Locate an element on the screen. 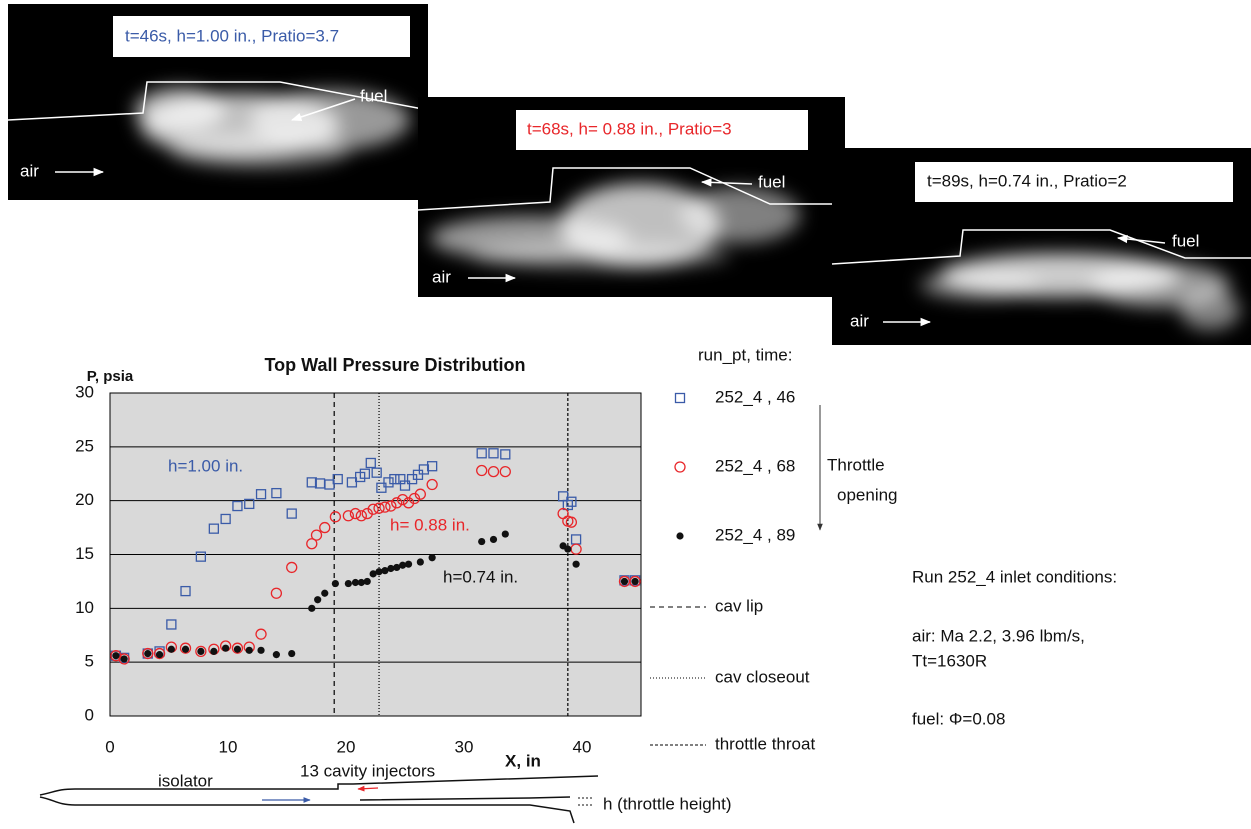  legend-label: cav closeout is located at coordinates (762, 676).